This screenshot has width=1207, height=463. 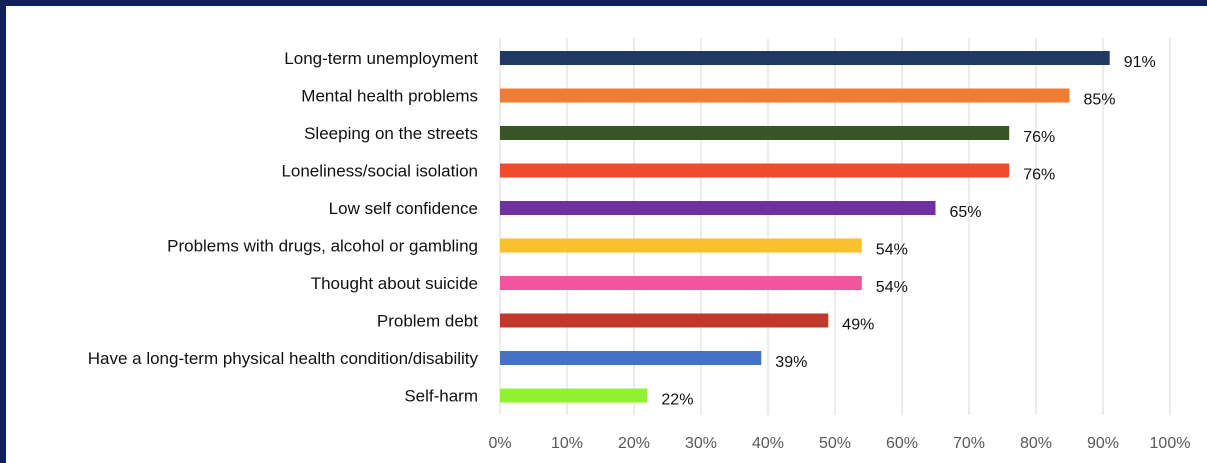 What do you see at coordinates (1103, 443) in the screenshot?
I see `x-tick-label: 90%` at bounding box center [1103, 443].